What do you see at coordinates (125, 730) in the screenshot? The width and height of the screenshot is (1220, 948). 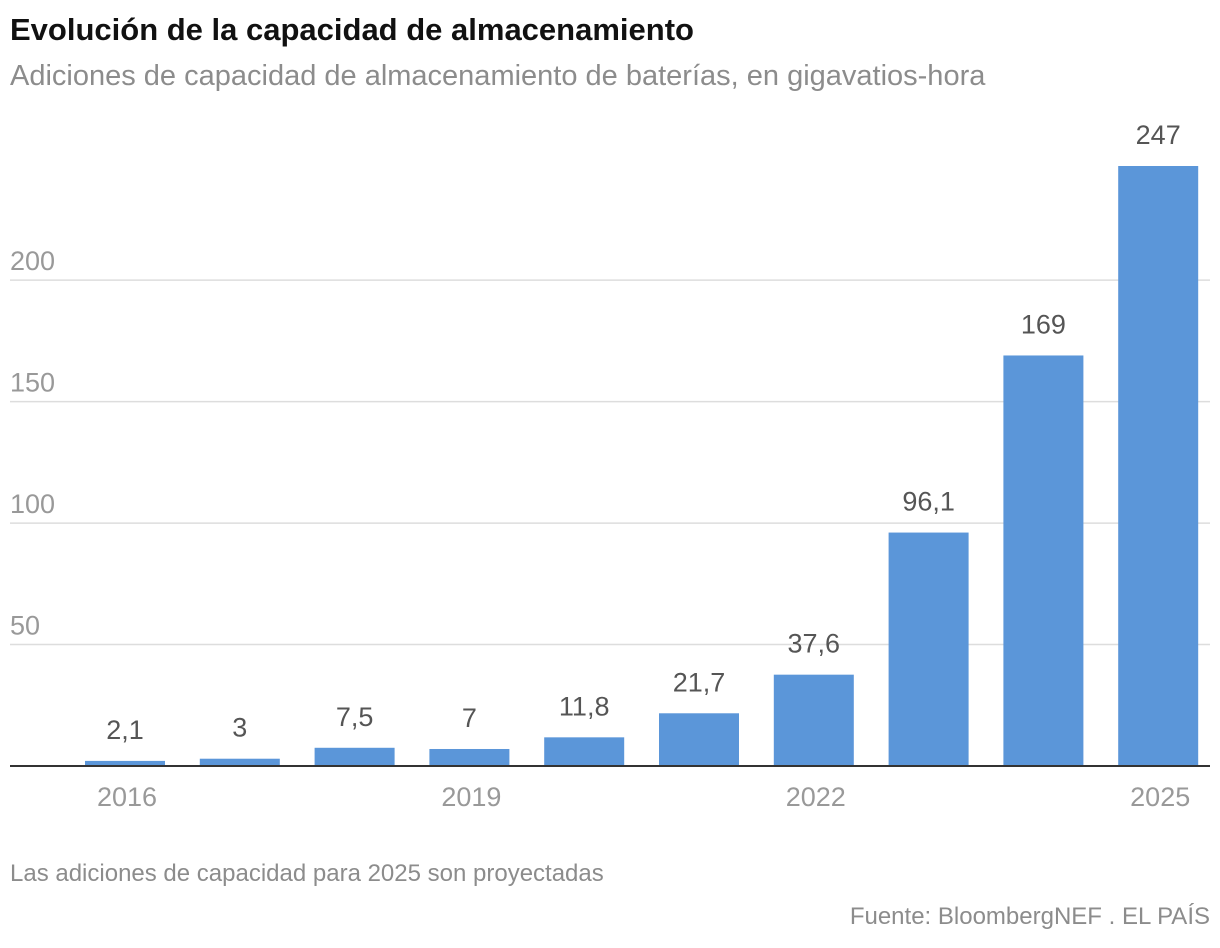 I see `value-label-2016: 2,1` at bounding box center [125, 730].